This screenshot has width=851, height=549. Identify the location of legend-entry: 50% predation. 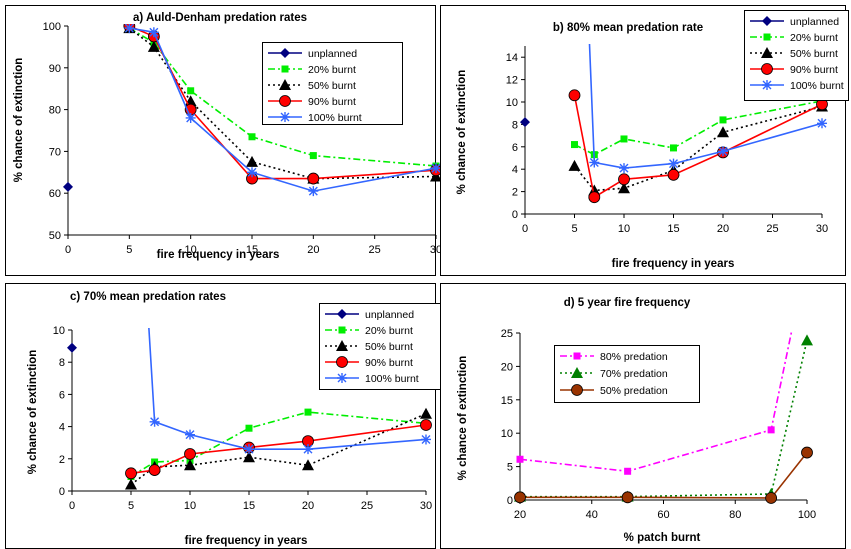
(634, 391).